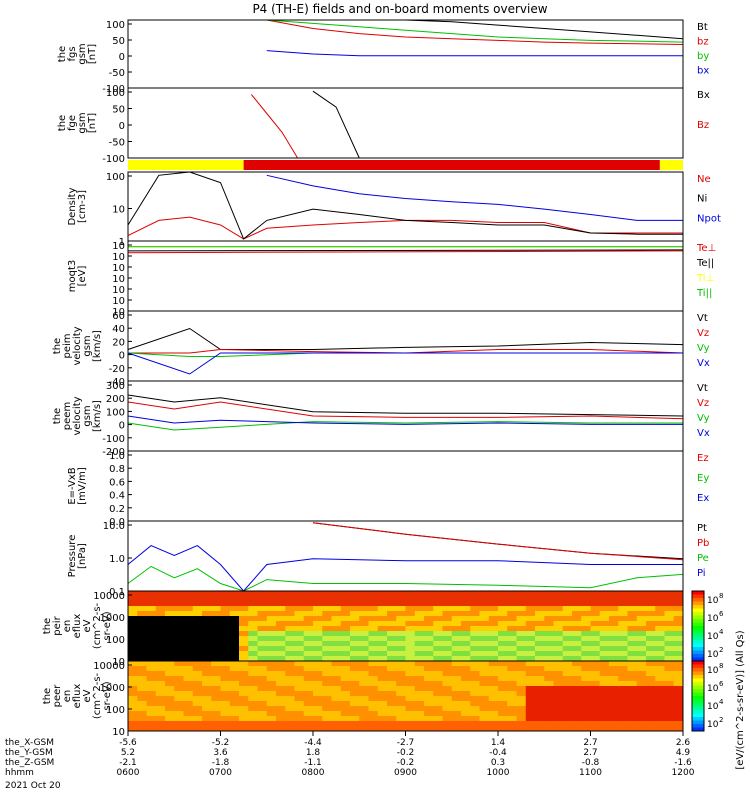 This screenshot has height=800, width=750. I want to click on colorbar-label: [eV/(cm^2-s-sr-eV)] (All Qs), so click(740, 699).